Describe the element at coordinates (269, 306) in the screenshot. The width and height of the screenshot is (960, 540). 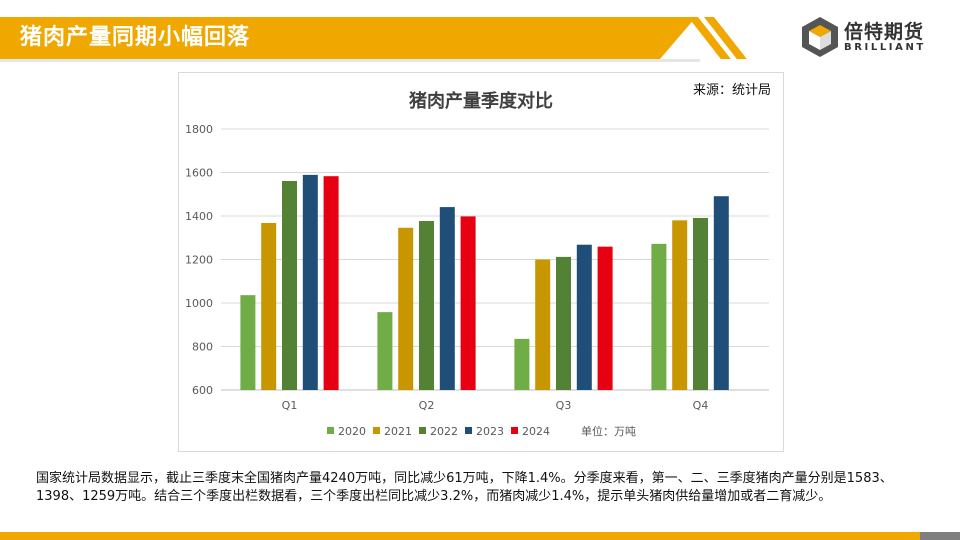
I see `bar-2021-Q1` at that location.